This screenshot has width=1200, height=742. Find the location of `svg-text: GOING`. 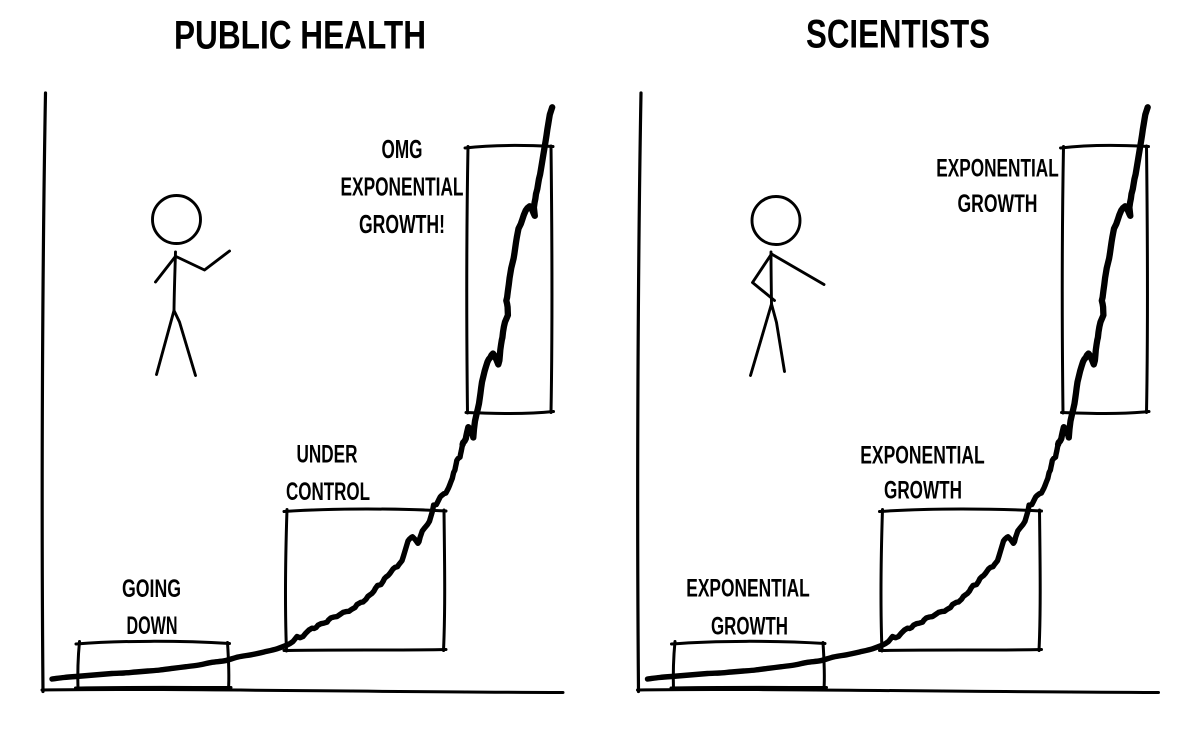

svg-text: GOING is located at coordinates (151, 589).